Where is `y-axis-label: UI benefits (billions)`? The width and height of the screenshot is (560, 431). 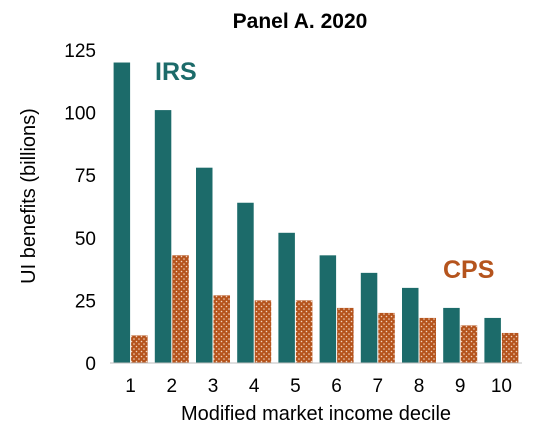 y-axis-label: UI benefits (billions) is located at coordinates (29, 196).